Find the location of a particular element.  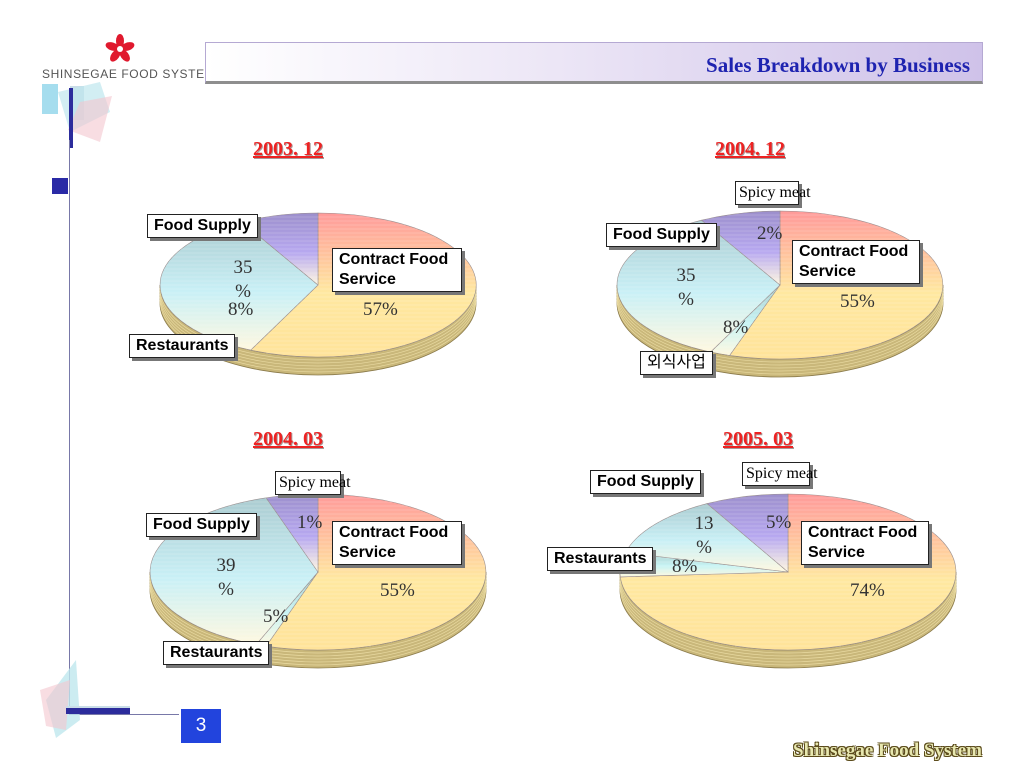

decorative-shapes-bottom-icon is located at coordinates (85, 699).